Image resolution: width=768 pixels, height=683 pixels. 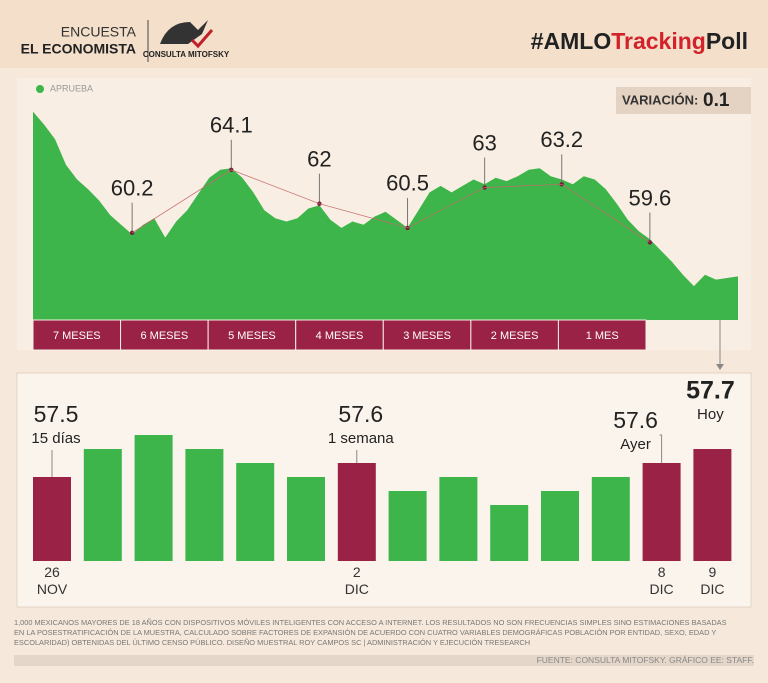 What do you see at coordinates (40, 89) in the screenshot?
I see `legend-dot` at bounding box center [40, 89].